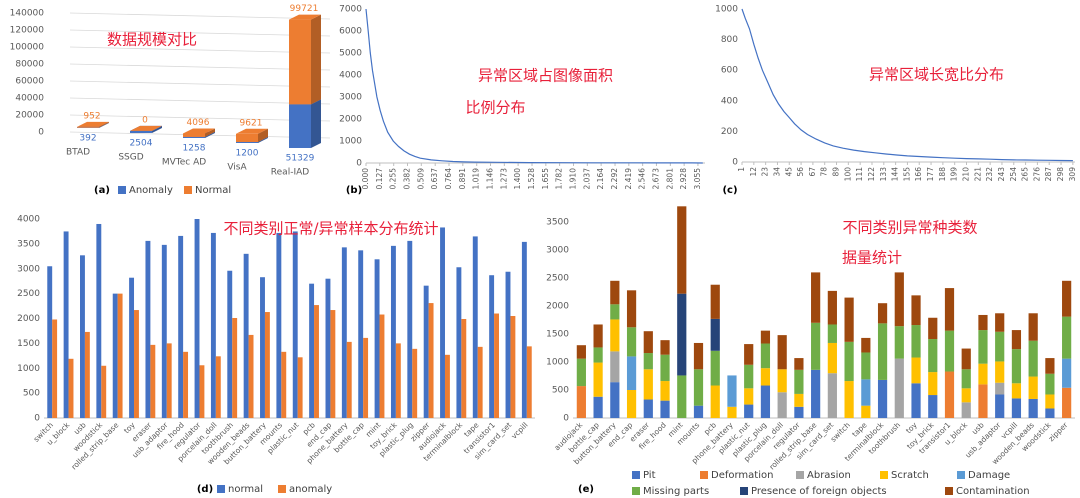 The height and width of the screenshot is (498, 1080). What do you see at coordinates (29, 116) in the screenshot?
I see `y-tick-label: 20000` at bounding box center [29, 116].